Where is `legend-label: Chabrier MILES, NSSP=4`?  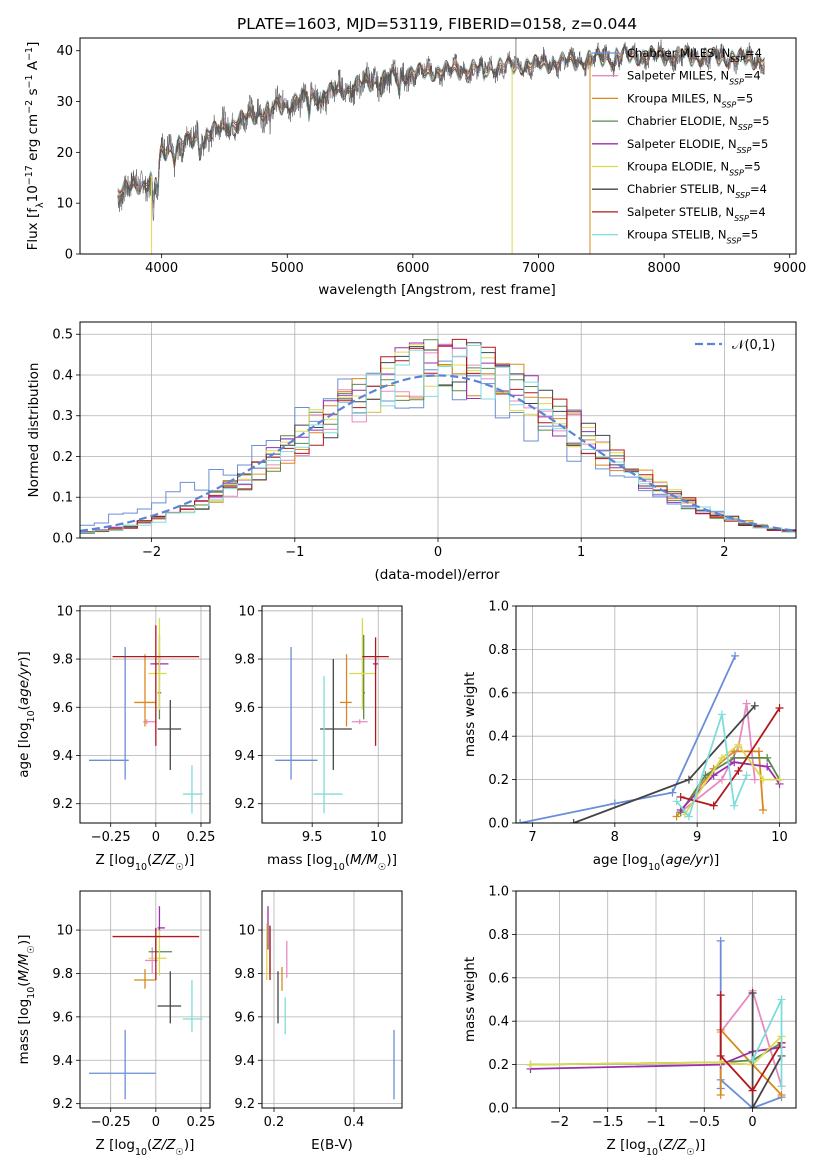
legend-label: Chabrier MILES, NSSP=4 is located at coordinates (694, 55).